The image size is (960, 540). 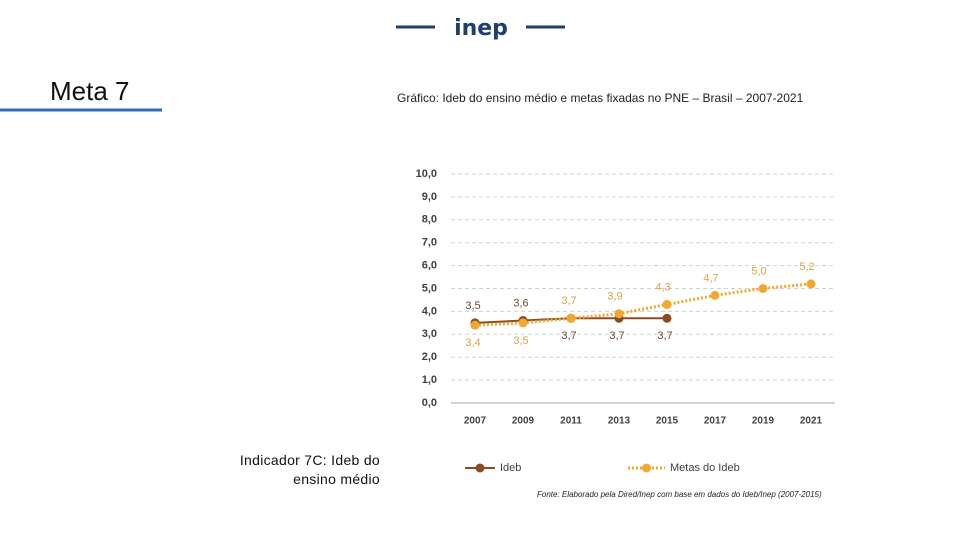 What do you see at coordinates (429, 357) in the screenshot?
I see `y-tick-label: 2,0` at bounding box center [429, 357].